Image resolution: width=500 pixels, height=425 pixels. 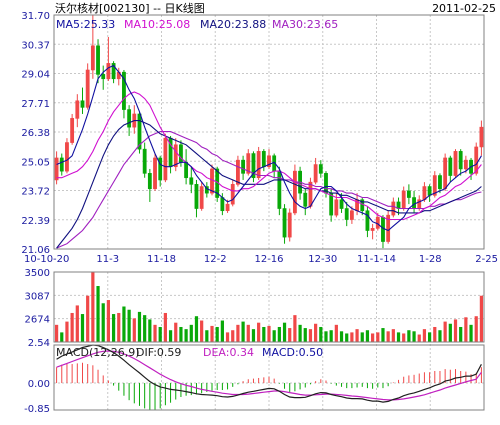 What do you see at coordinates (37, 409) in the screenshot?
I see `macd-tick-label: -0.85` at bounding box center [37, 409].